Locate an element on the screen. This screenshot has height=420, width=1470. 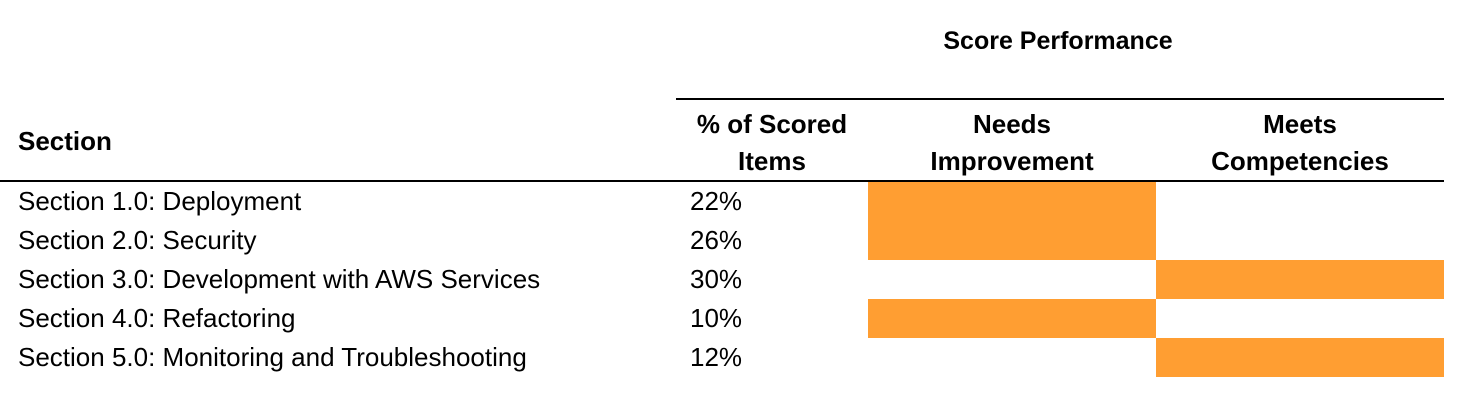
column-header-pct-scored: % of Scored Items is located at coordinates (772, 142).